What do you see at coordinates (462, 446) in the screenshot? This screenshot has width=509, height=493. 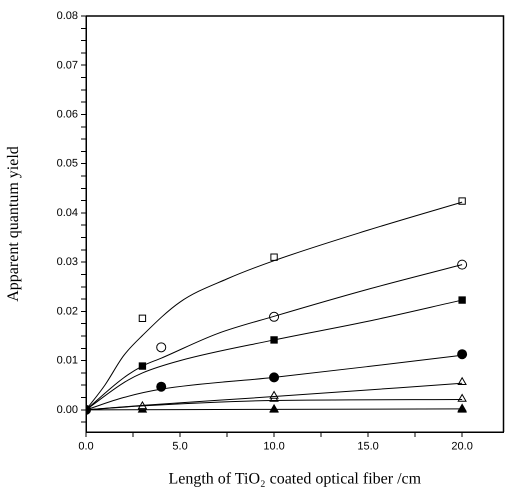 I see `x-tick-label: 20.0` at bounding box center [462, 446].